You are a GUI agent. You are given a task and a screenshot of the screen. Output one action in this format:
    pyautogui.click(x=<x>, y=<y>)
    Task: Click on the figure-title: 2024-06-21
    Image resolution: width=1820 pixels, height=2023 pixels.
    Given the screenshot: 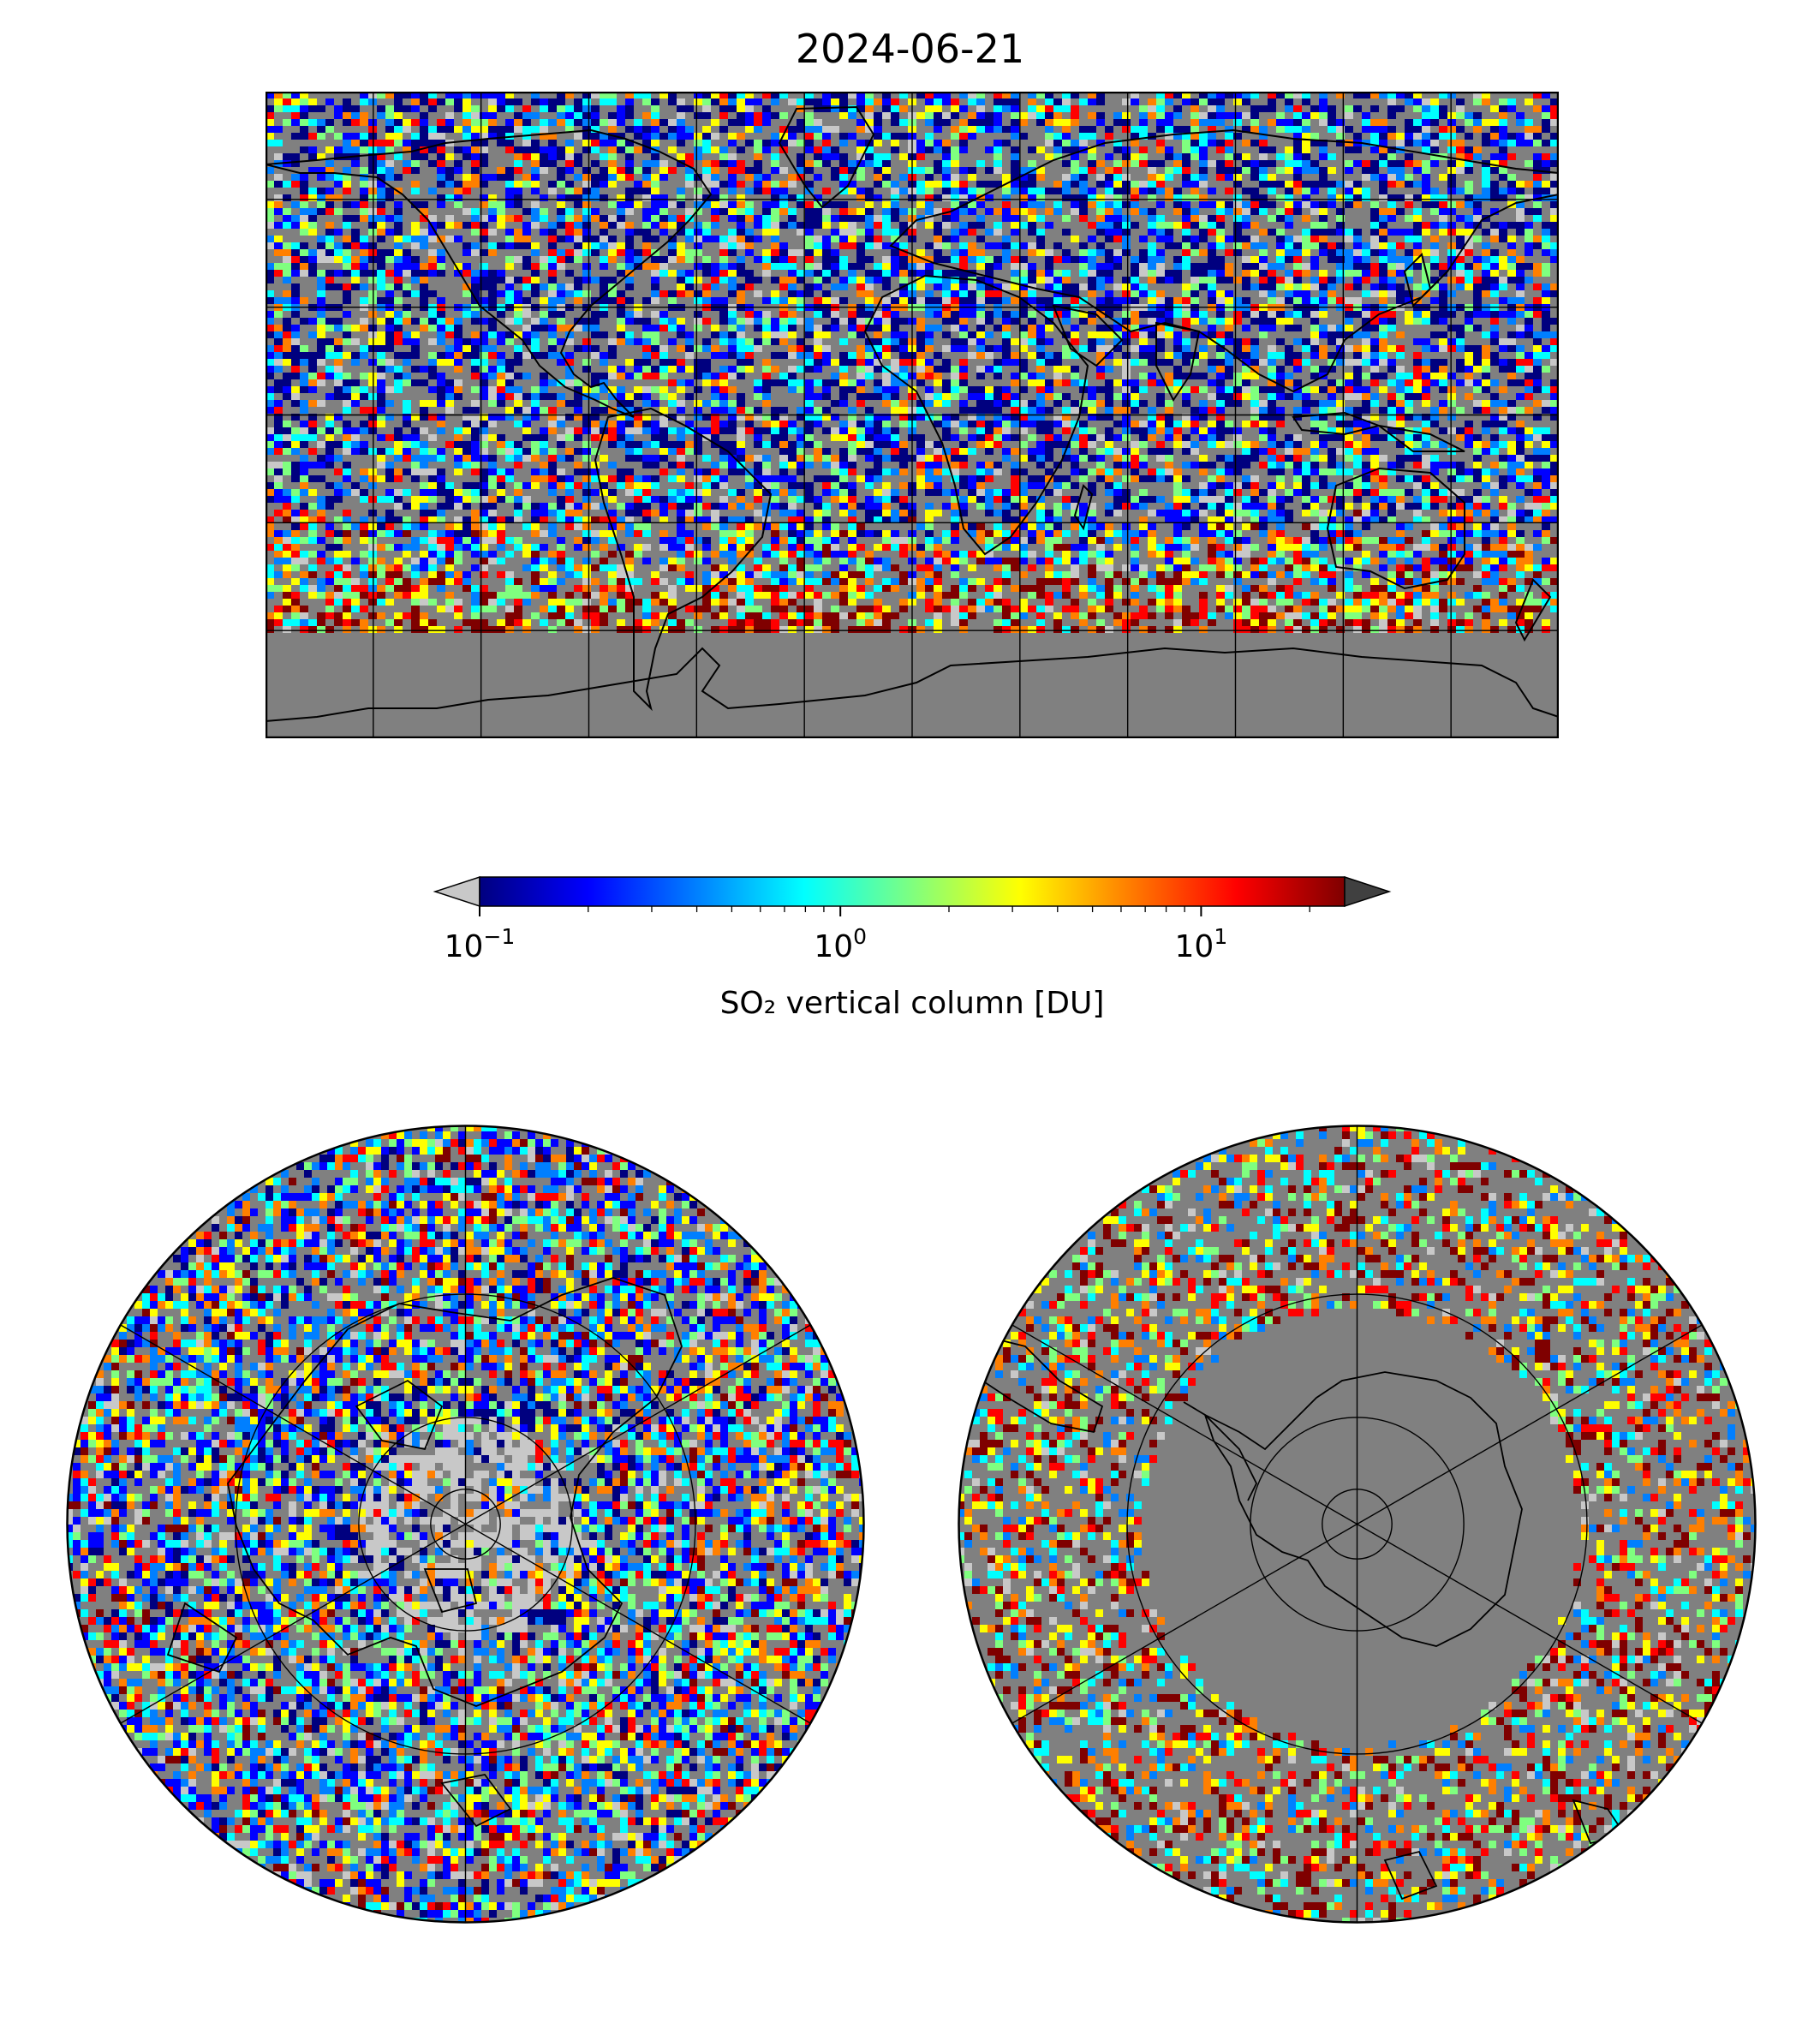 What is the action you would take?
    pyautogui.click(x=910, y=49)
    